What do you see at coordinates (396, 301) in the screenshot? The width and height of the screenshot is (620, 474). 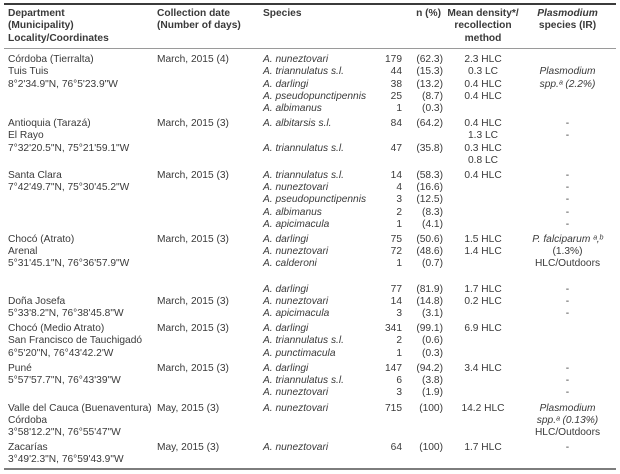 I see `cell-n_count: 14` at bounding box center [396, 301].